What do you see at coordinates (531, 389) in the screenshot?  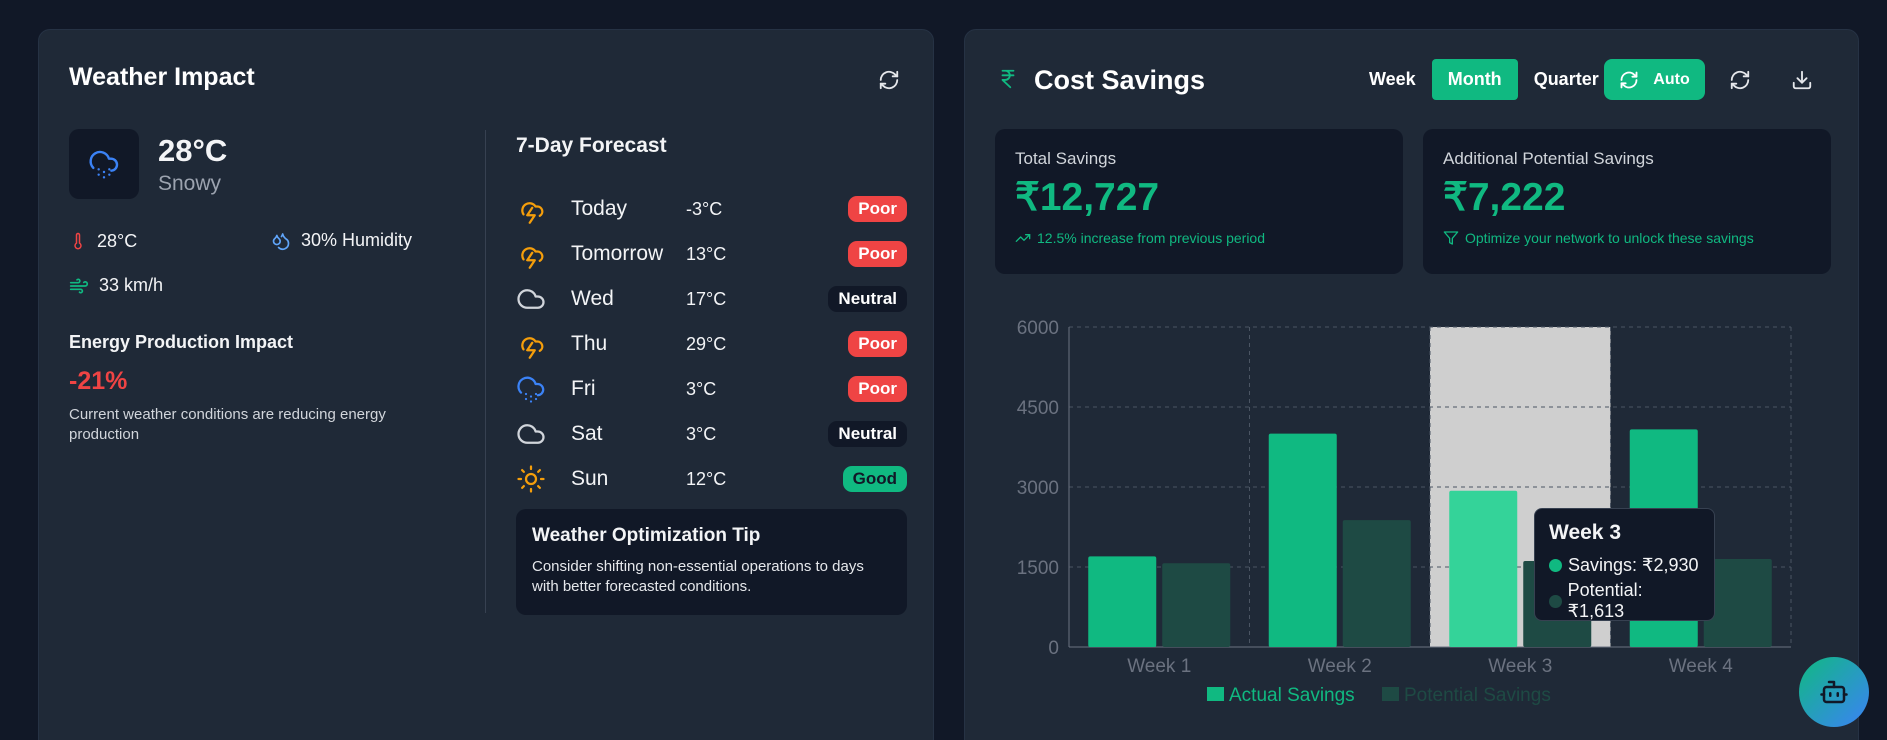 I see `snow-icon` at bounding box center [531, 389].